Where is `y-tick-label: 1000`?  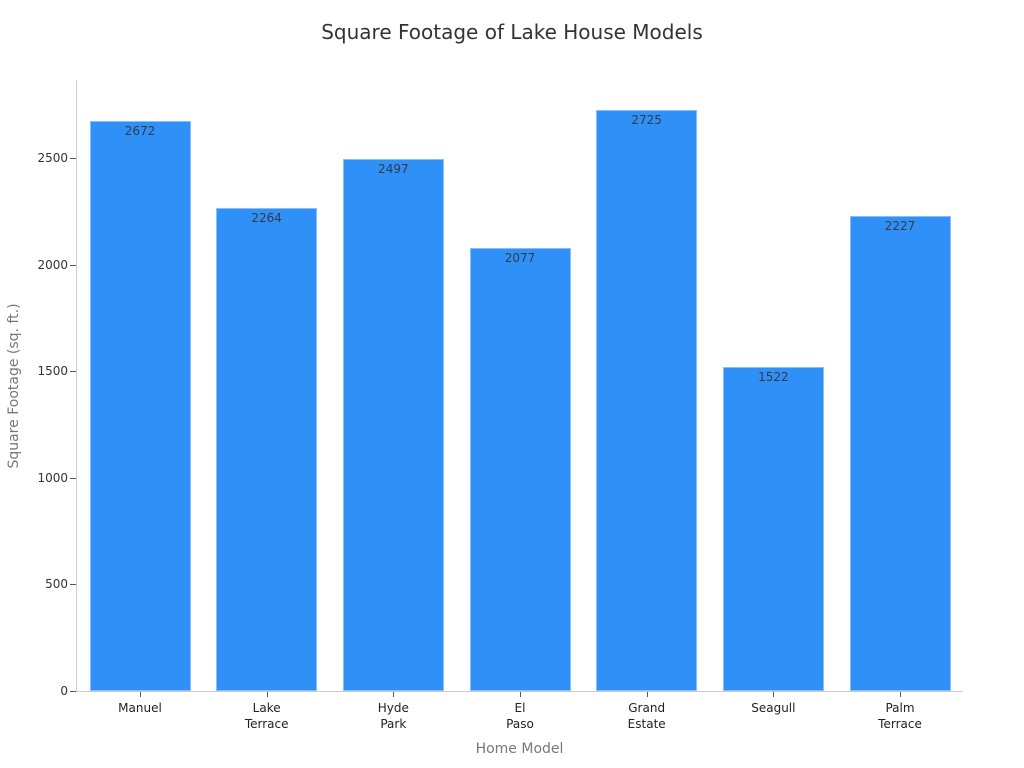
y-tick-label: 1000 is located at coordinates (52, 477).